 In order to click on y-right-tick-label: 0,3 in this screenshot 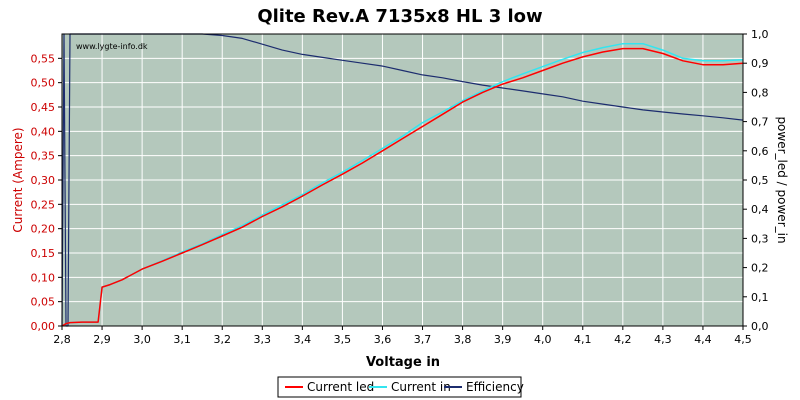, I will do `click(760, 238)`.